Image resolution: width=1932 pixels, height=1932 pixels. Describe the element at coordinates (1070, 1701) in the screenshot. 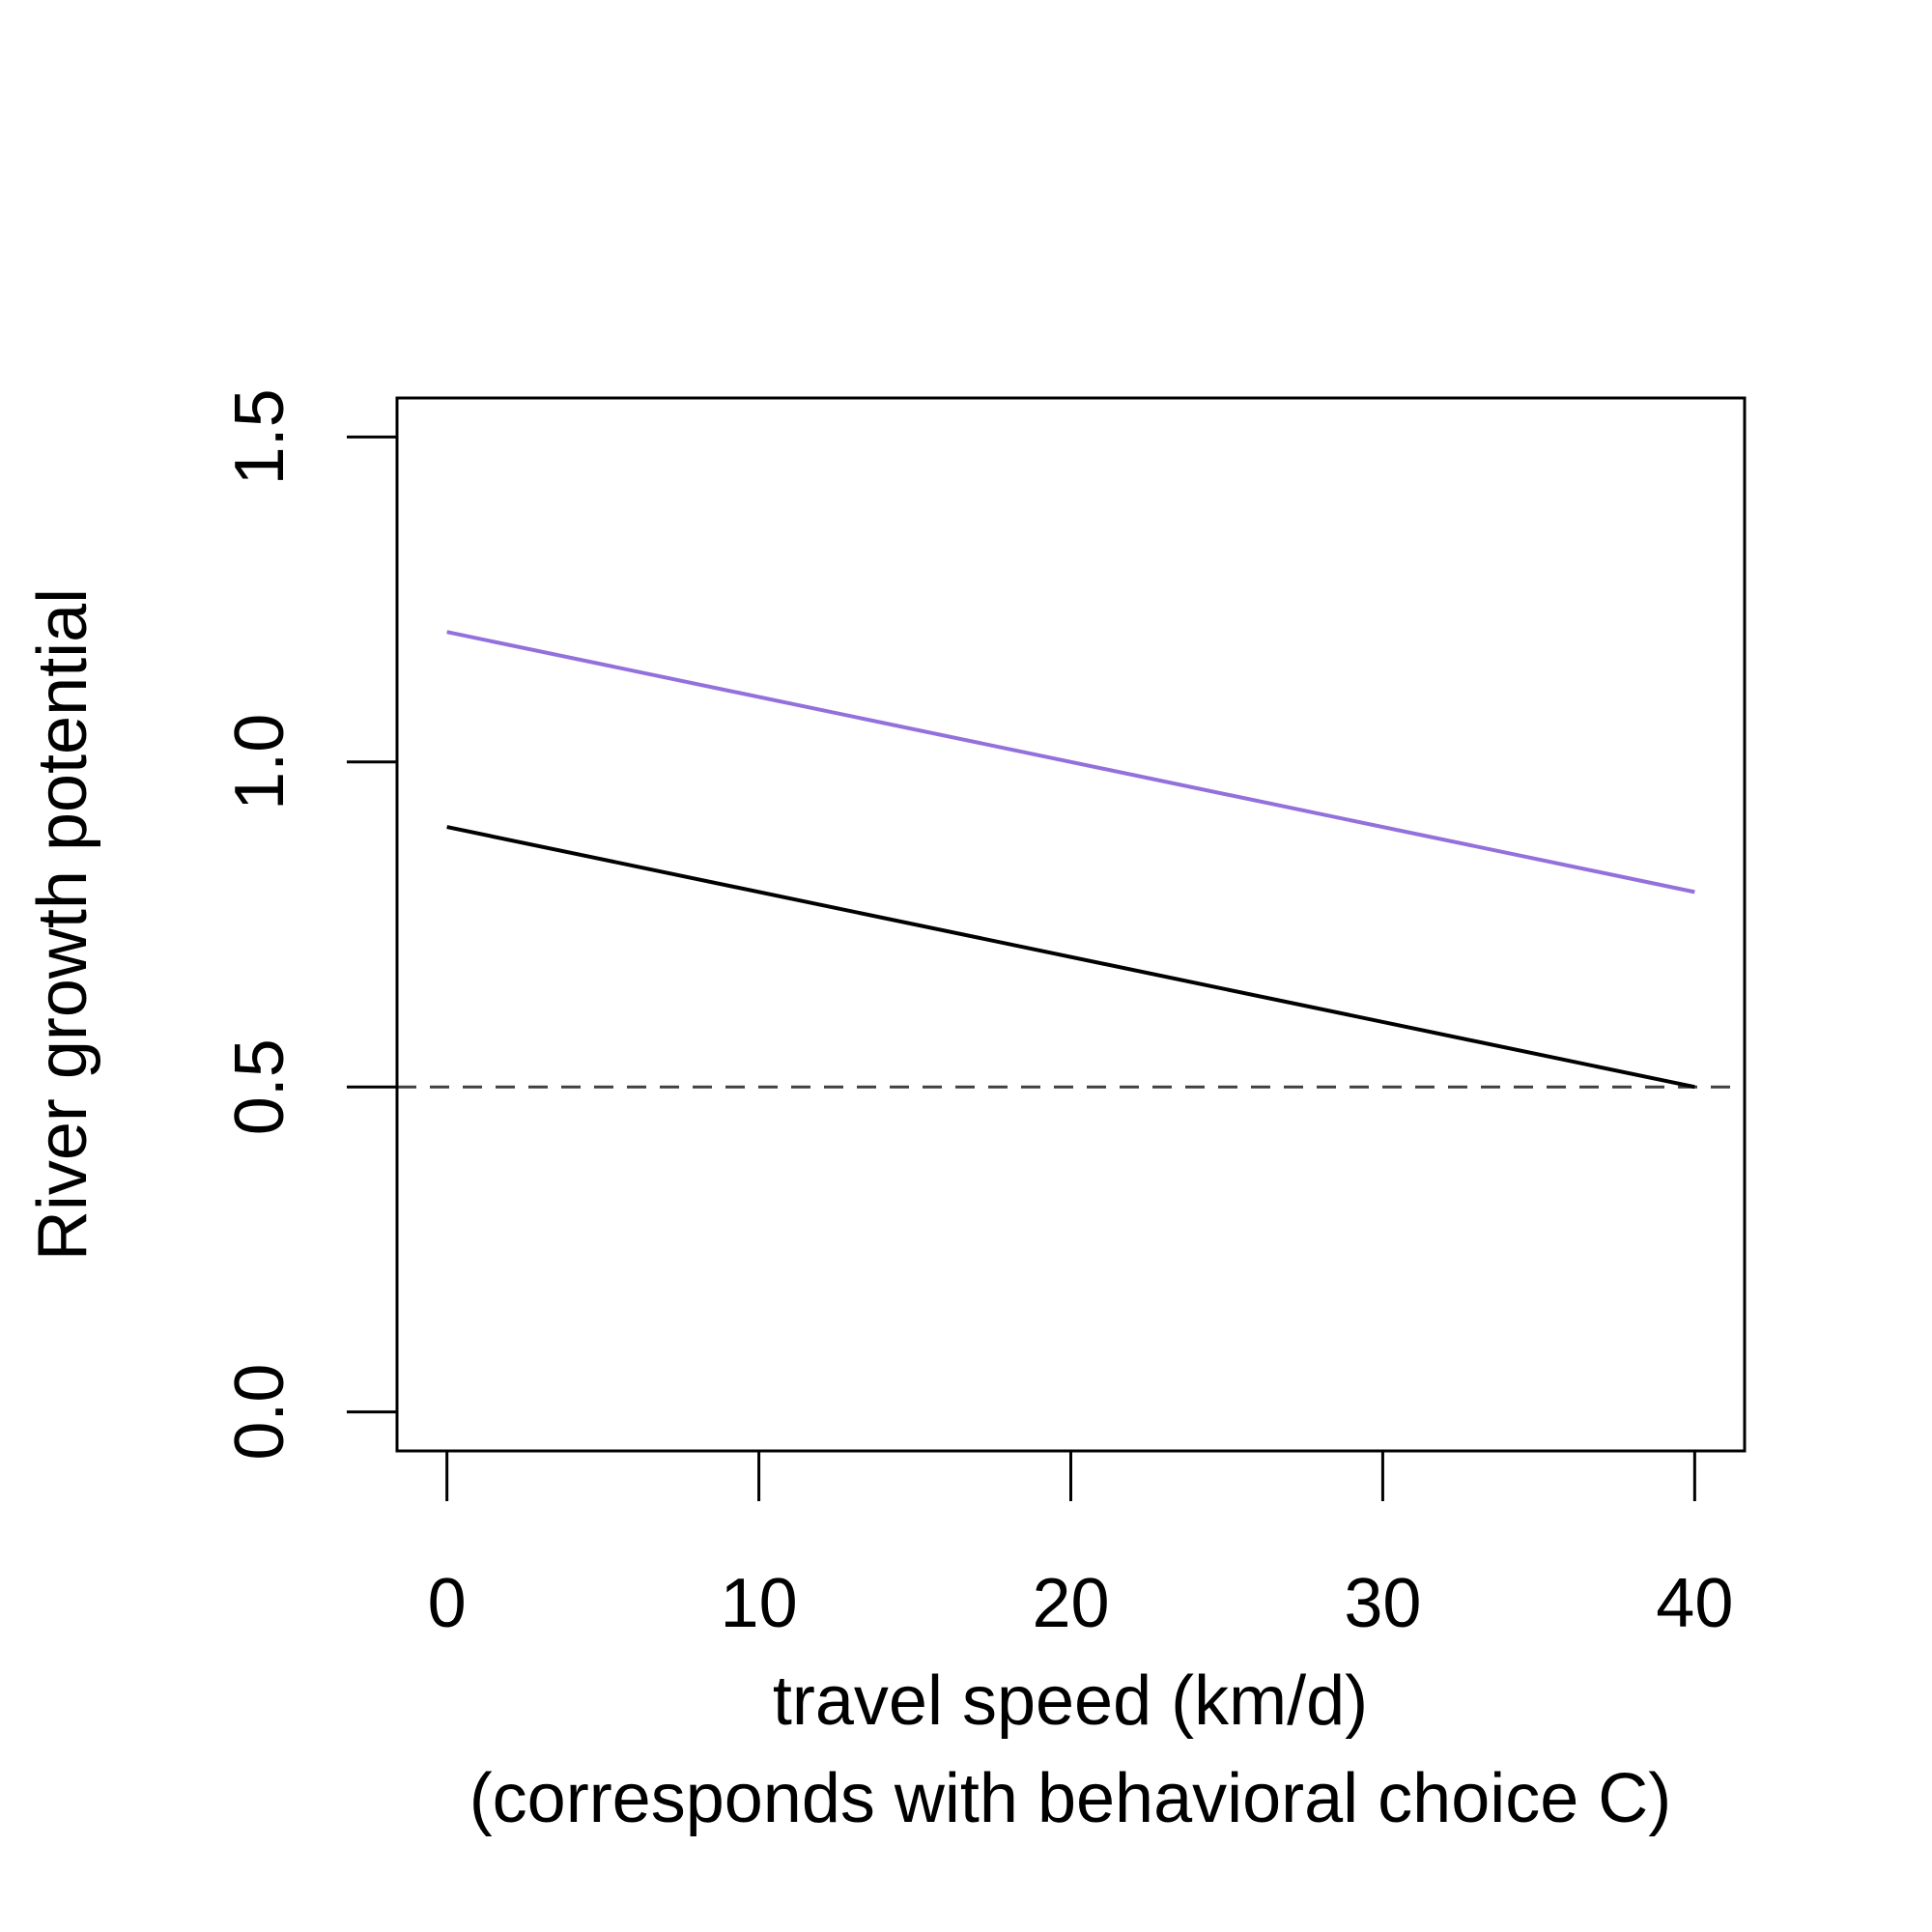

I see `x-axis-title: travel speed (km/d)` at that location.